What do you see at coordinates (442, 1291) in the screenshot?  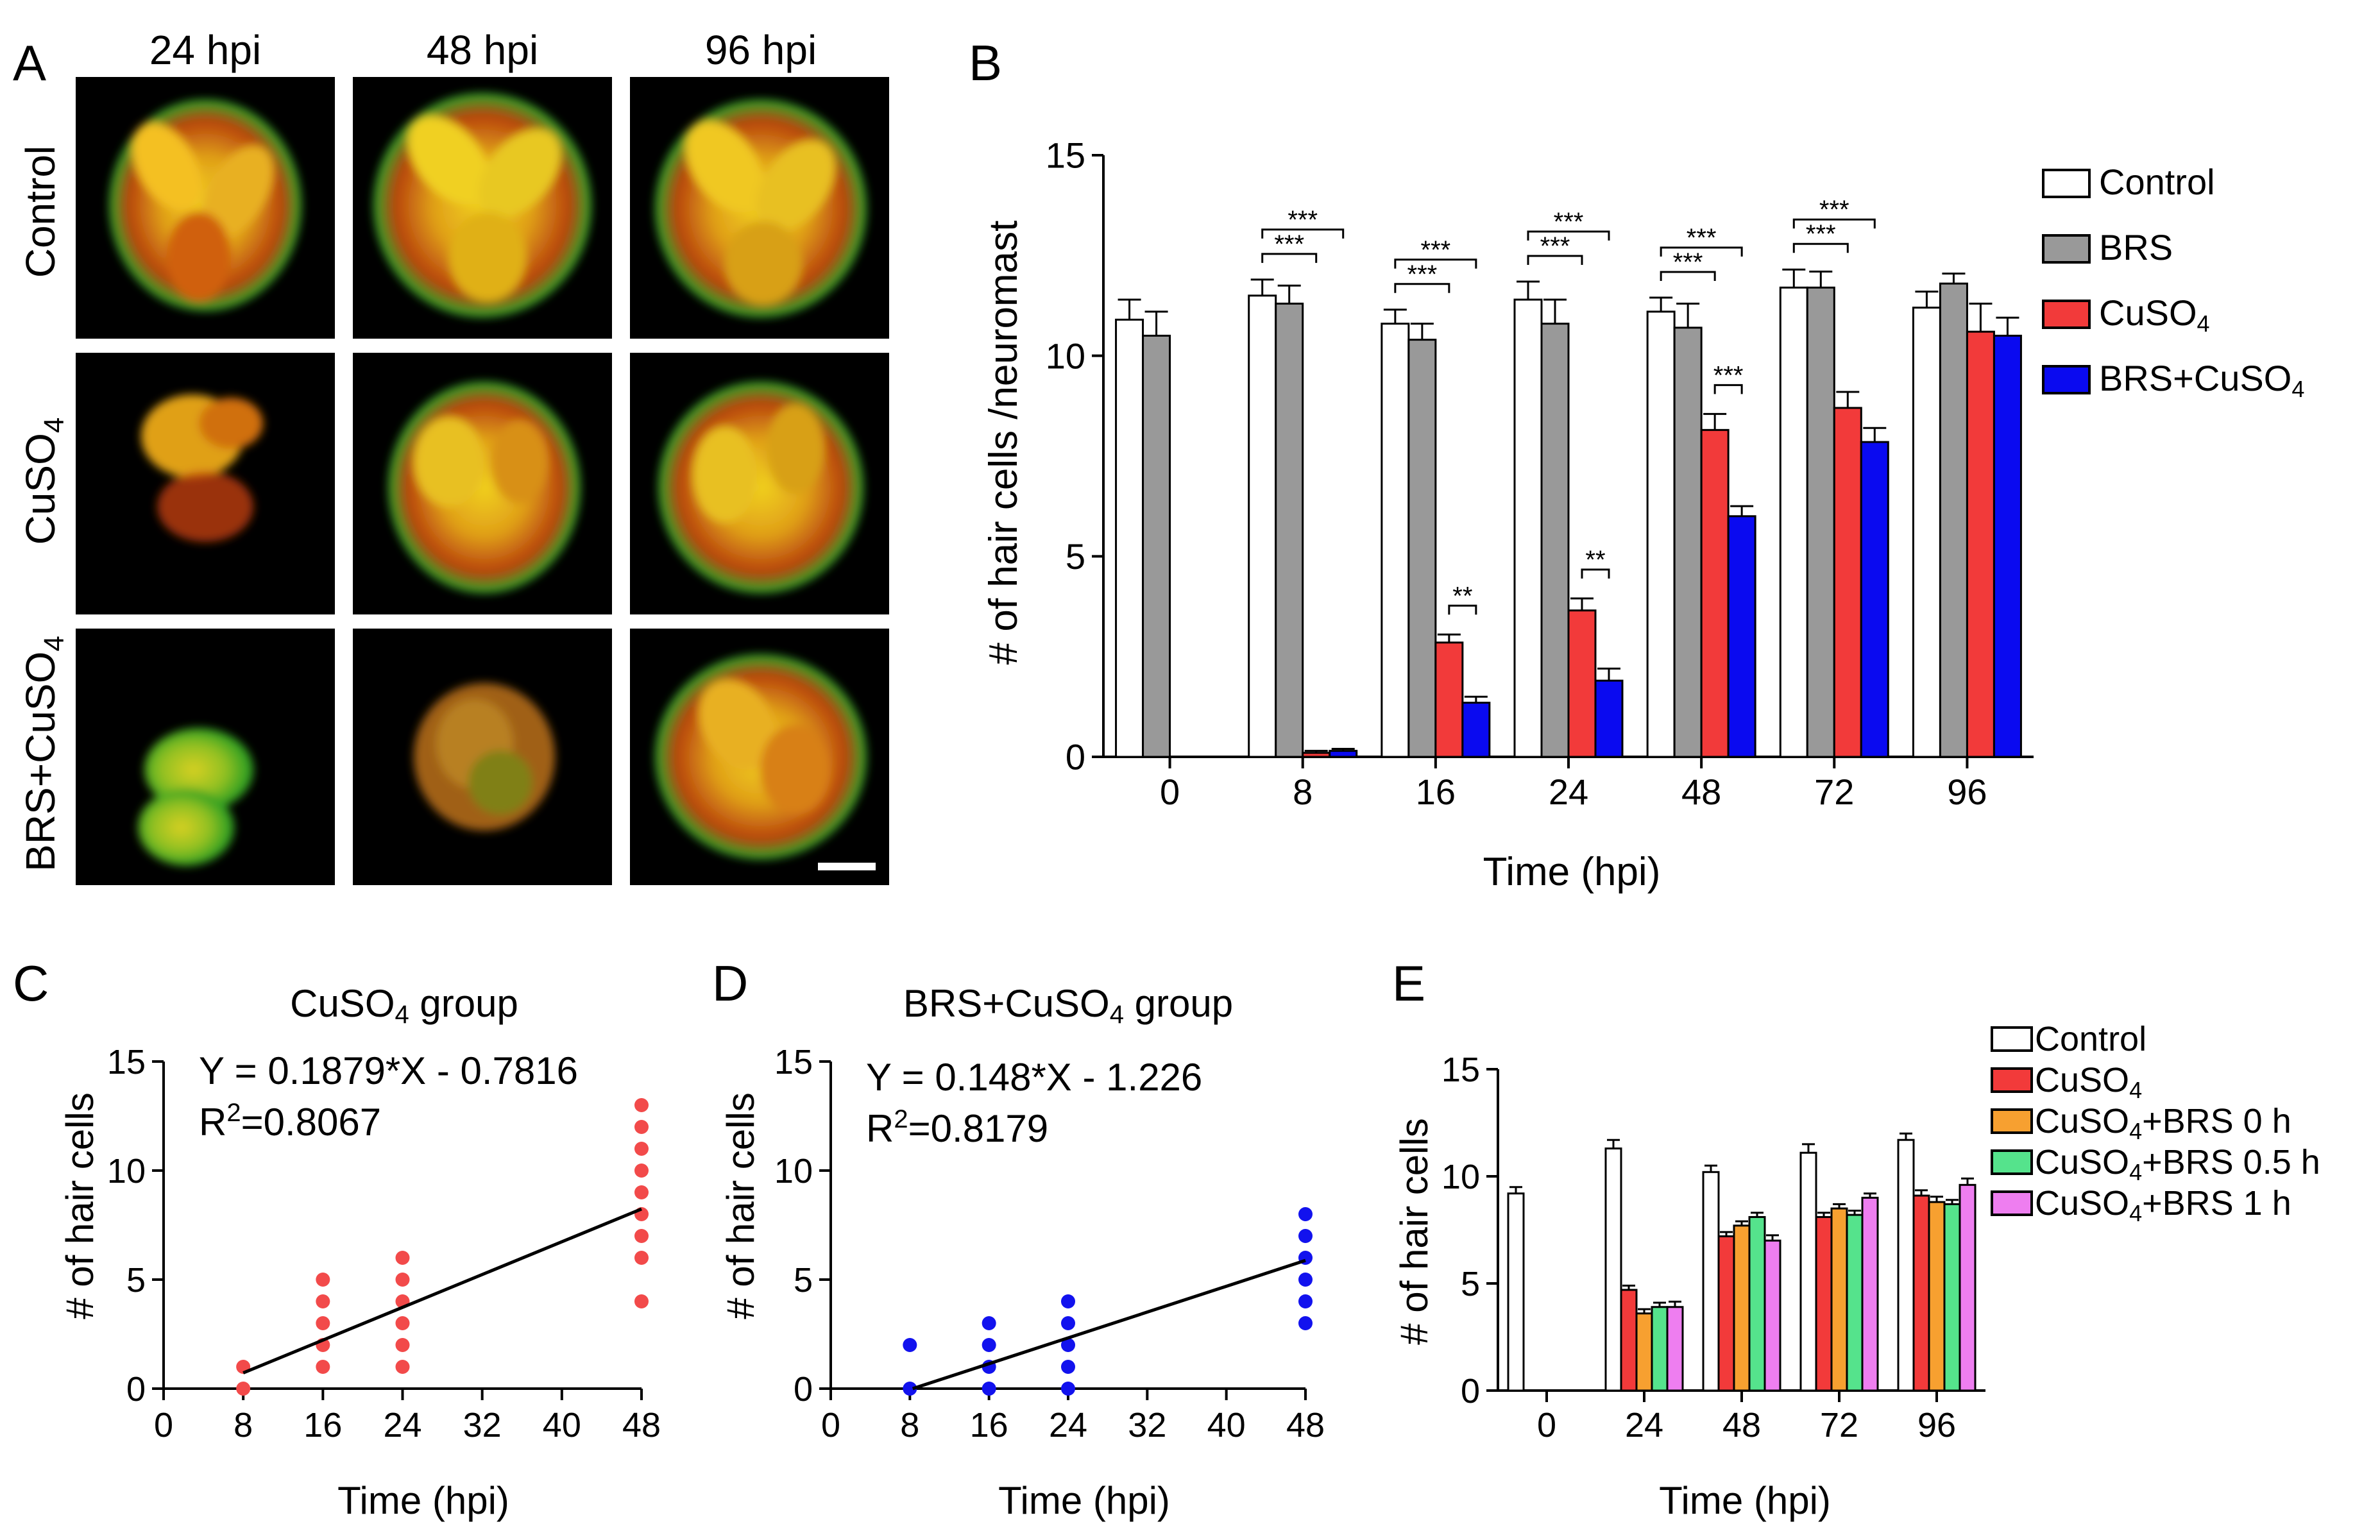 I see `panel-c-fit-line` at bounding box center [442, 1291].